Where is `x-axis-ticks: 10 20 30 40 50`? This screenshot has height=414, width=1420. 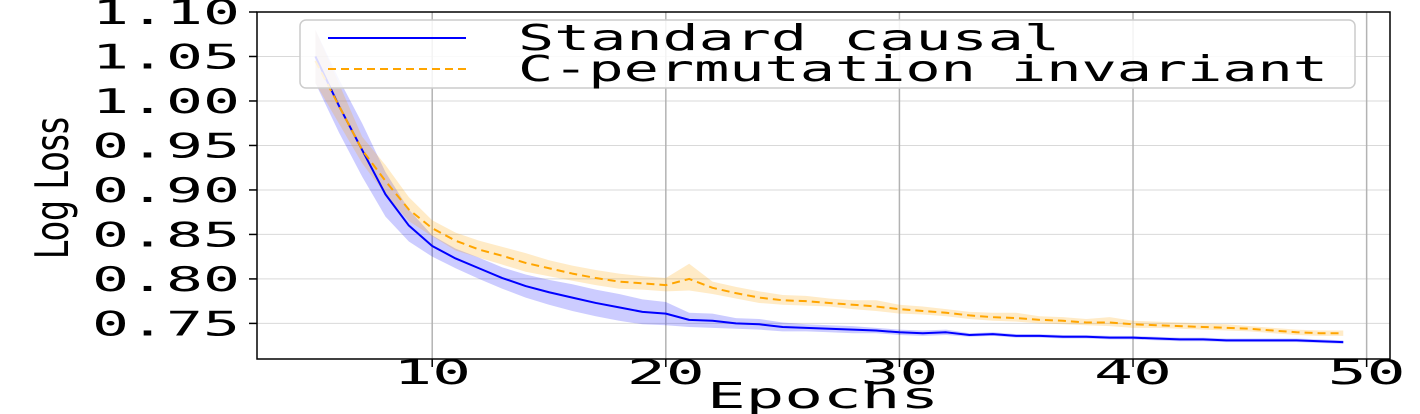 x-axis-ticks: 10 20 30 40 50 is located at coordinates (899, 373).